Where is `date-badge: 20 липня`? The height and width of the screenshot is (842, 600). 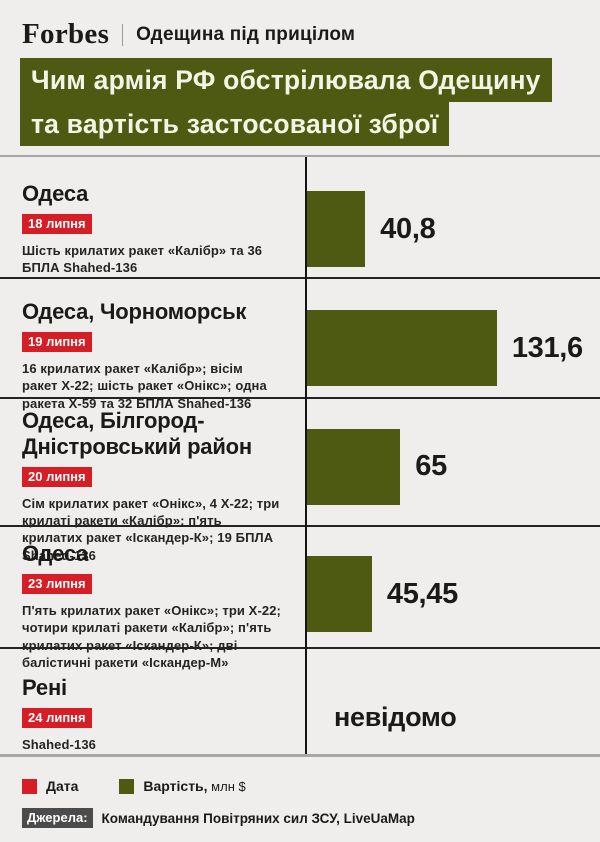
date-badge: 20 липня is located at coordinates (57, 476).